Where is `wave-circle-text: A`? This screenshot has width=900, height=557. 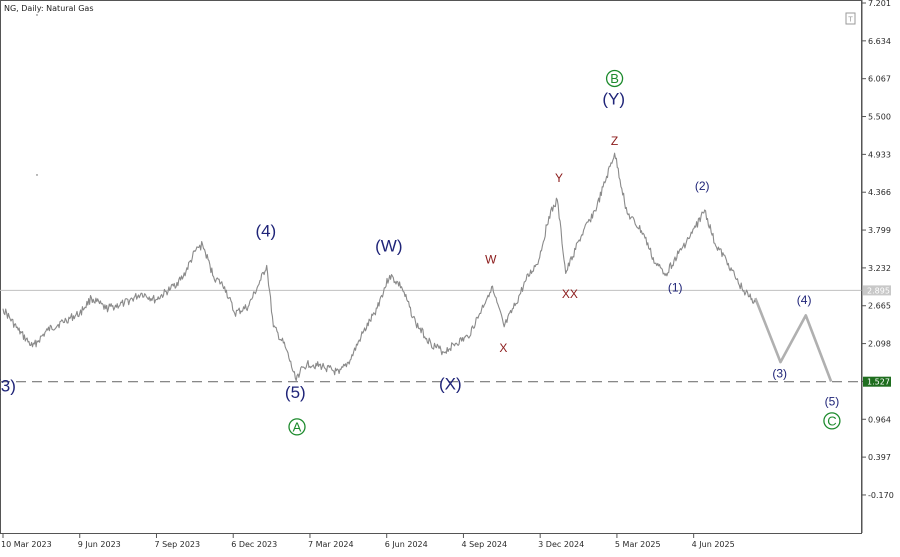
wave-circle-text: A is located at coordinates (297, 426).